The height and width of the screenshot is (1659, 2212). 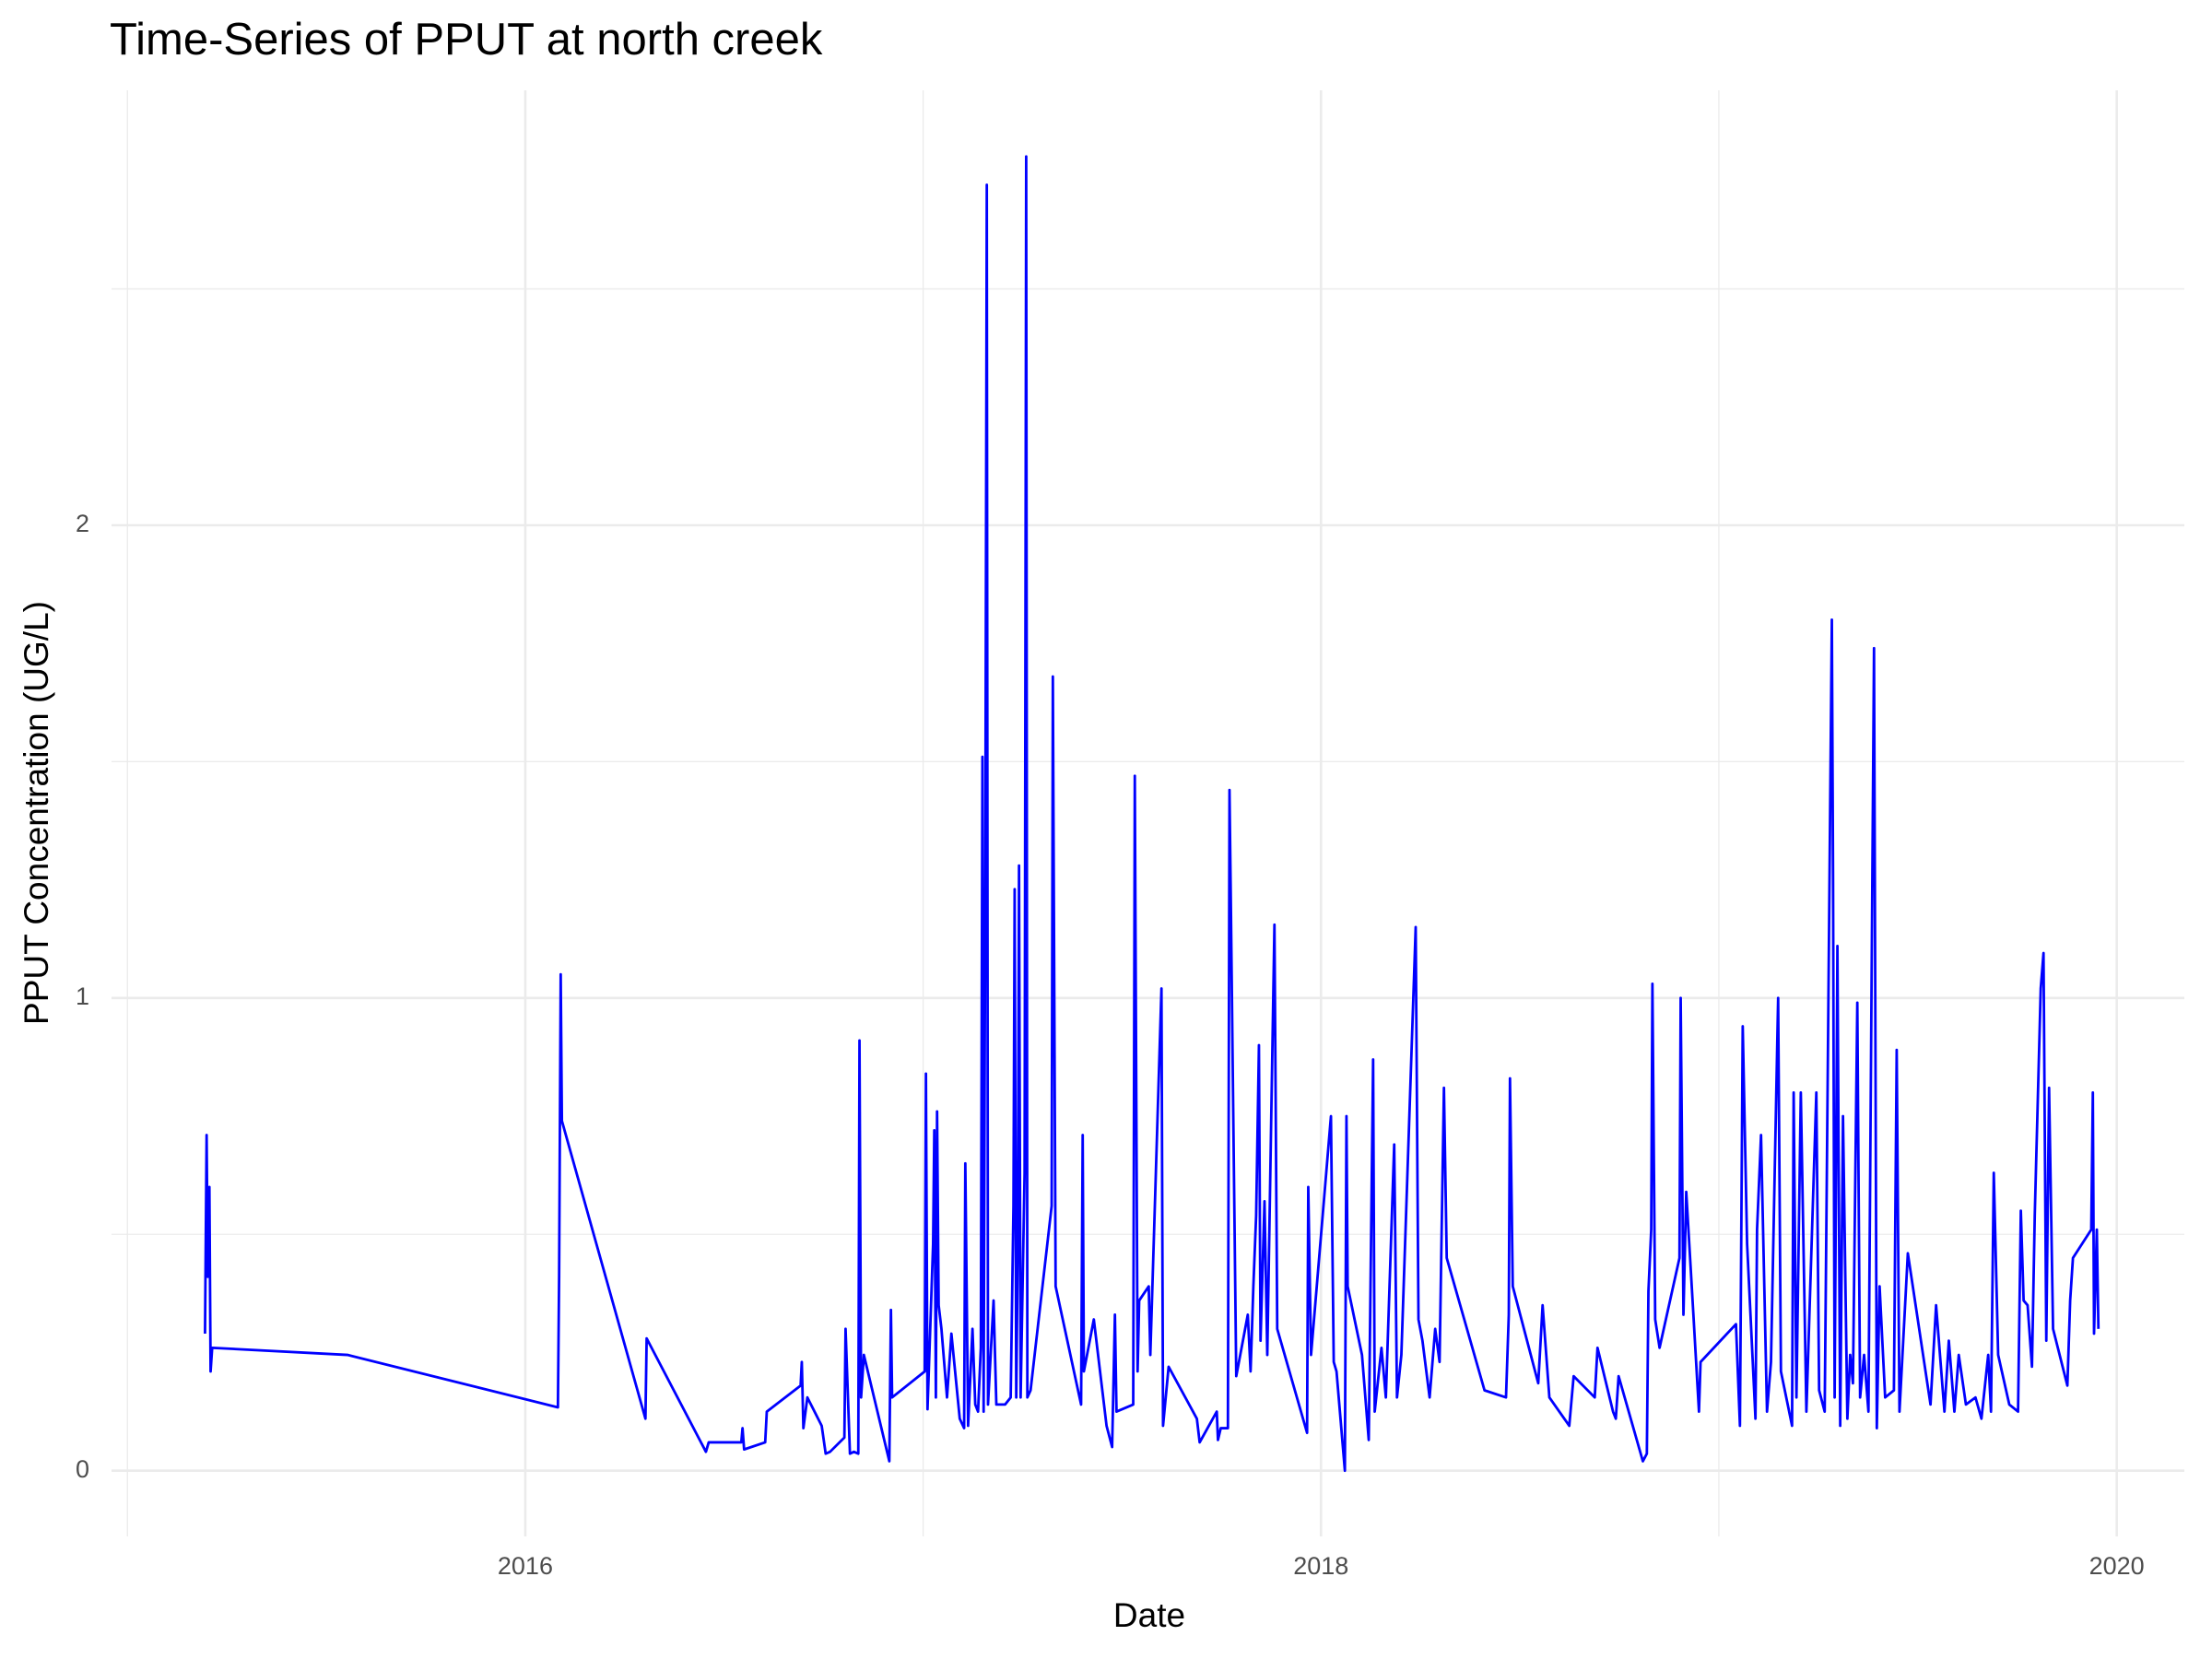 I want to click on y-tick-label: 2, so click(x=82, y=523).